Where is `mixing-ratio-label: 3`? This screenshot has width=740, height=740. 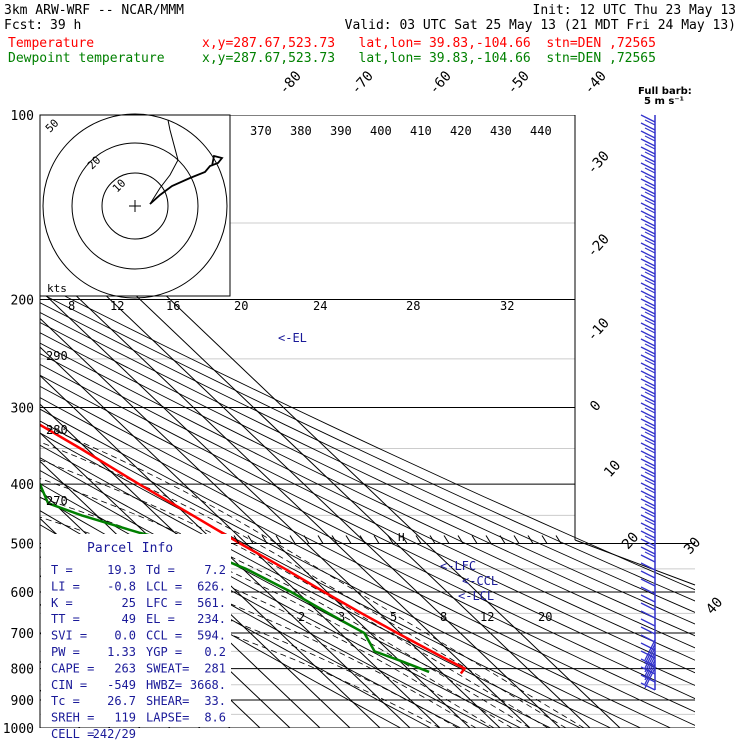 mixing-ratio-label: 3 is located at coordinates (341, 617).